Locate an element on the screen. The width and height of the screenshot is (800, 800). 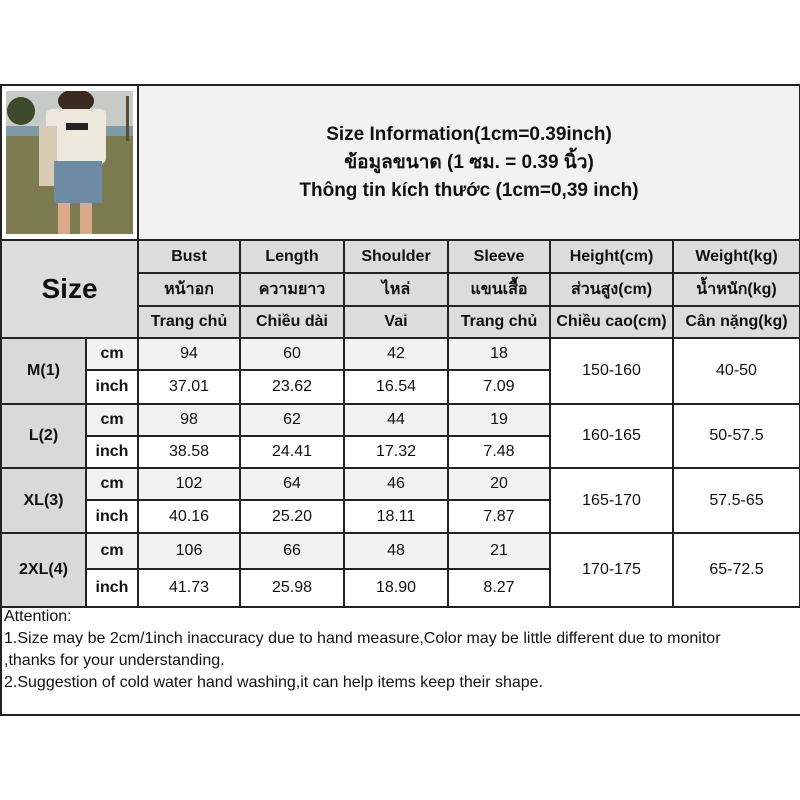
col-header-en: Height(cm) is located at coordinates (611, 256).